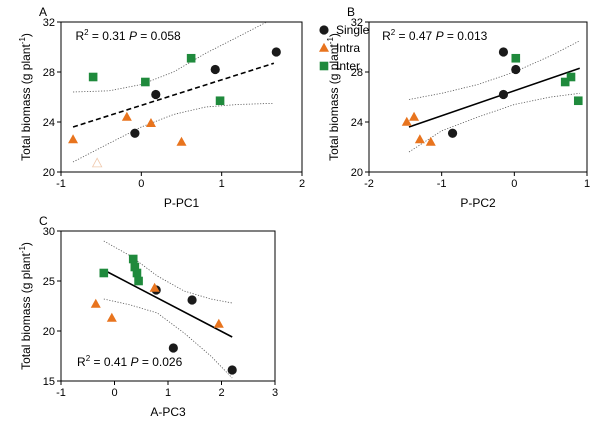  Describe the element at coordinates (43, 12) in the screenshot. I see `panel-label: A` at that location.